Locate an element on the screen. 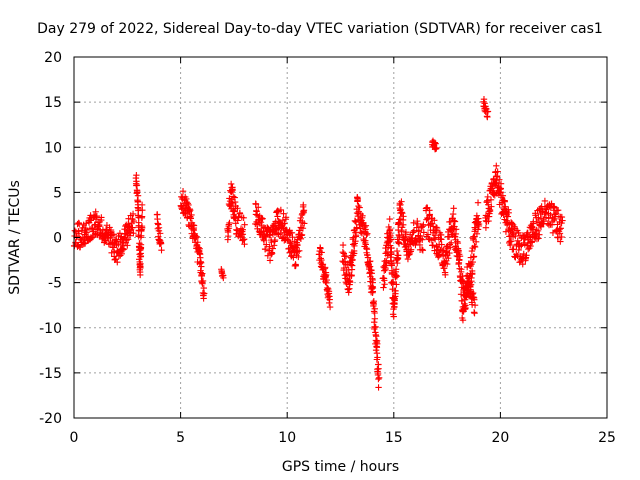 The width and height of the screenshot is (640, 480). y-tick-label: 15 is located at coordinates (53, 103).